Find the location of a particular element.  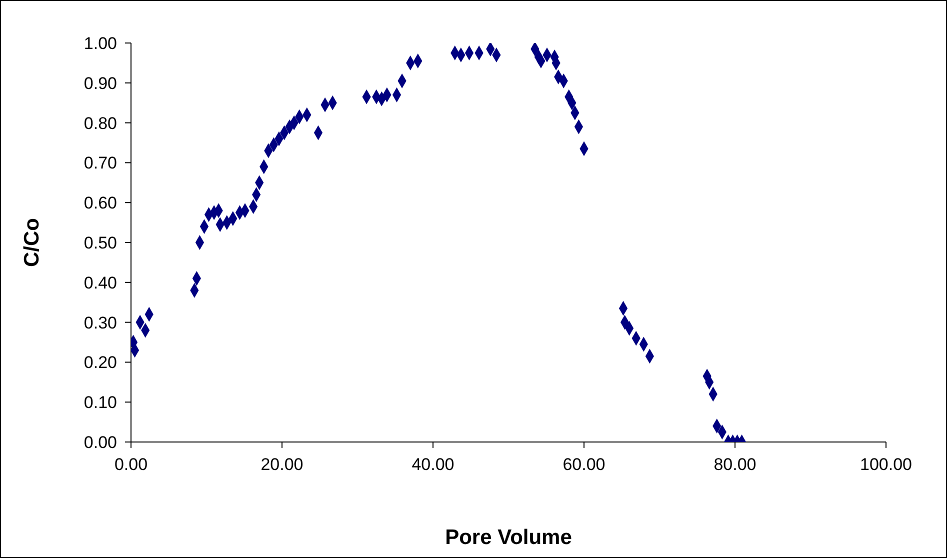

y-tick-label: 0.50 is located at coordinates (100, 243).